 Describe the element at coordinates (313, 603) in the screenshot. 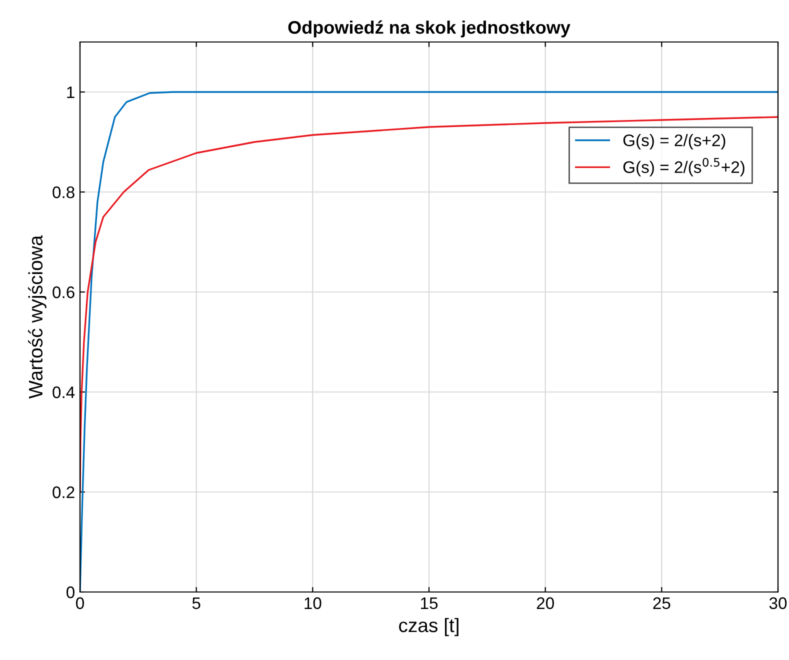

I see `x-tick-label: 10` at that location.